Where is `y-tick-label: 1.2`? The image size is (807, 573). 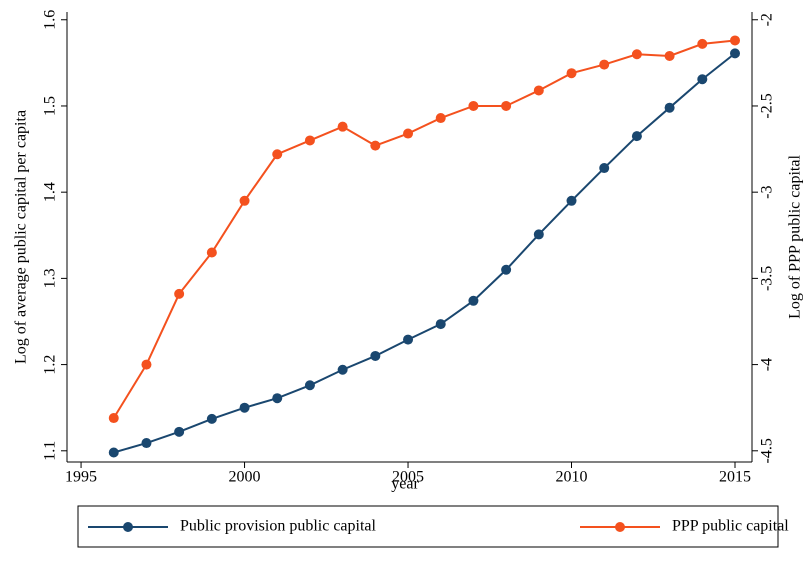
y-tick-label: 1.2 is located at coordinates (50, 365).